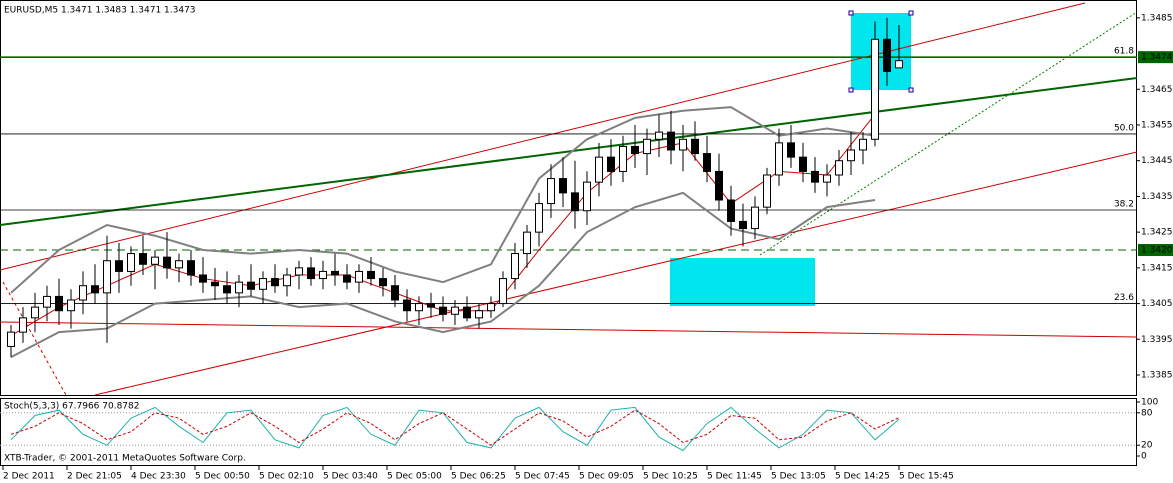 The width and height of the screenshot is (1173, 483). What do you see at coordinates (670, 477) in the screenshot?
I see `x-tick-label: 5 Dec 10:25` at bounding box center [670, 477].